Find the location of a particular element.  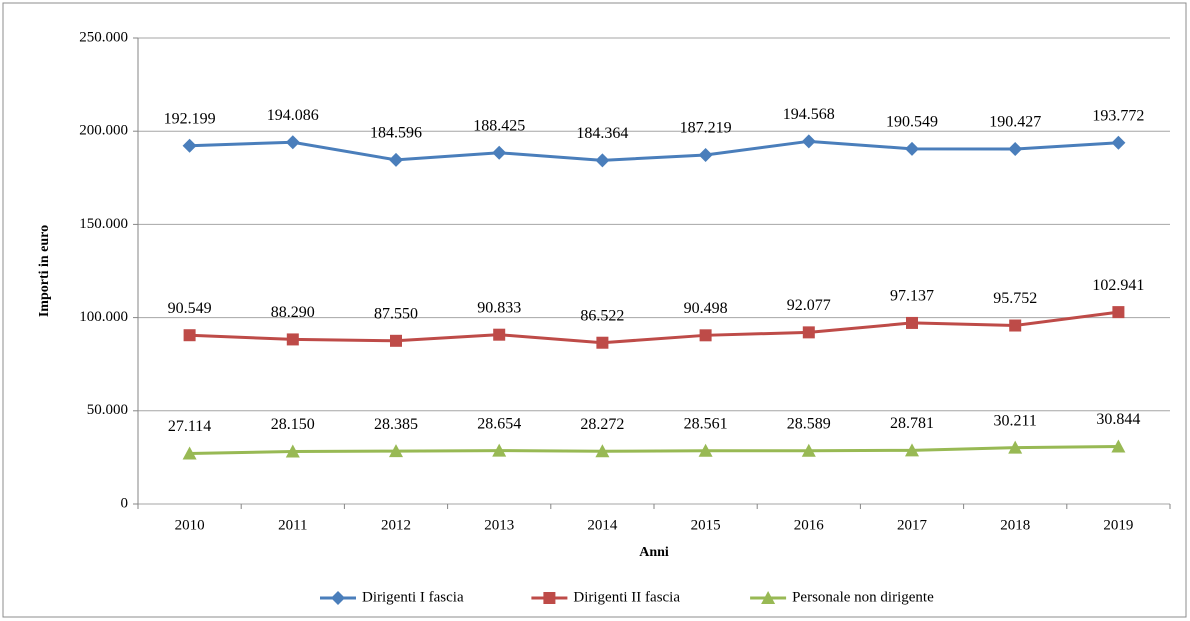

legend-label: Dirigenti II fascia is located at coordinates (626, 597).